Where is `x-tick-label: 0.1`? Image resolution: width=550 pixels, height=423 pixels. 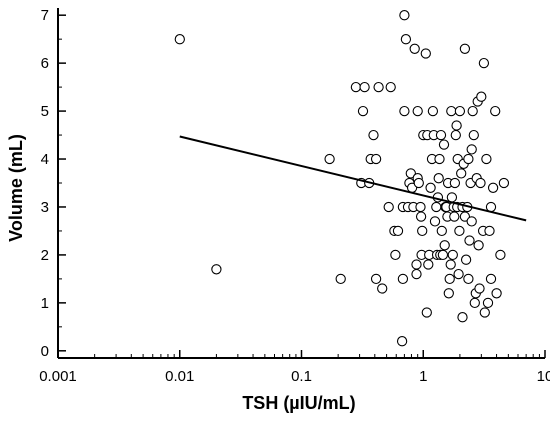
x-tick-label: 0.1 is located at coordinates (301, 376).